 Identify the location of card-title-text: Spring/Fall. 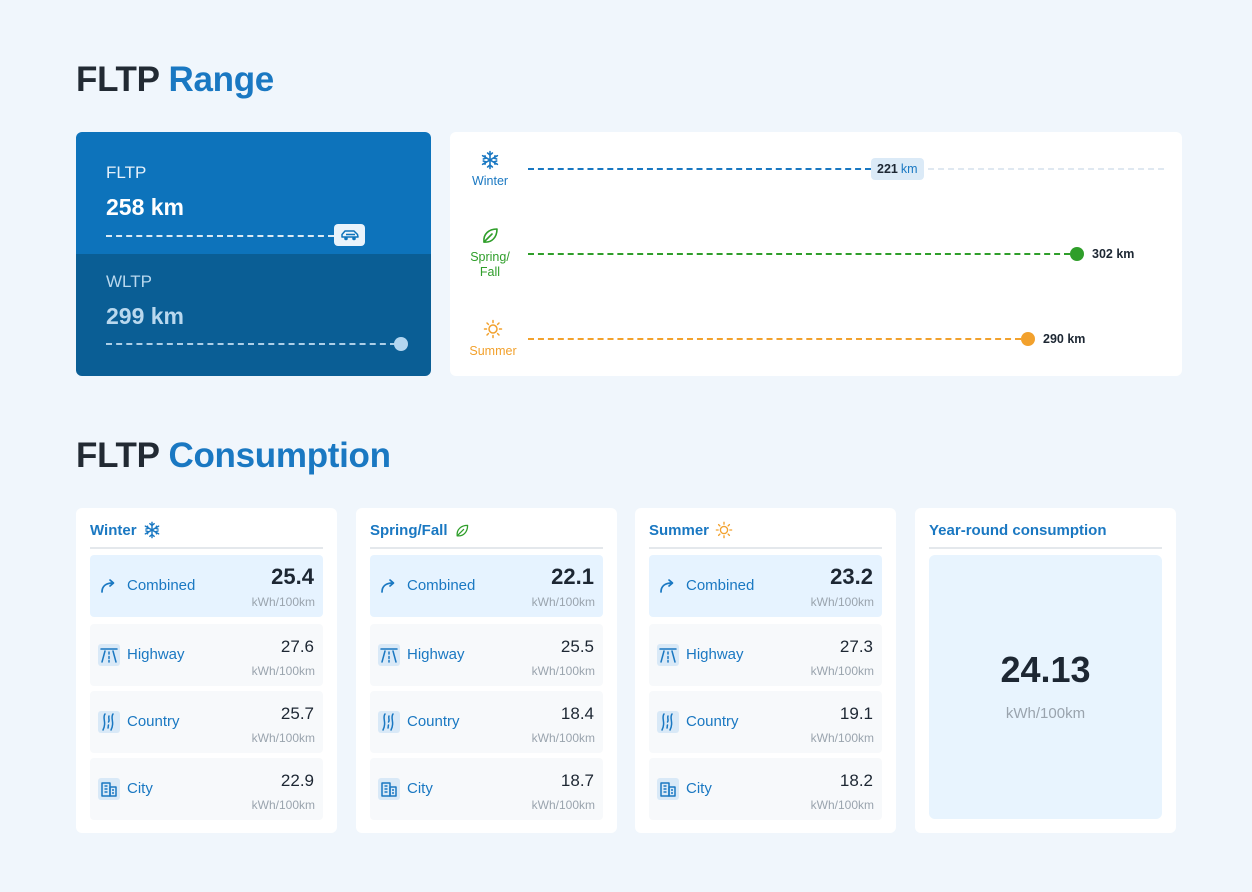
(409, 530).